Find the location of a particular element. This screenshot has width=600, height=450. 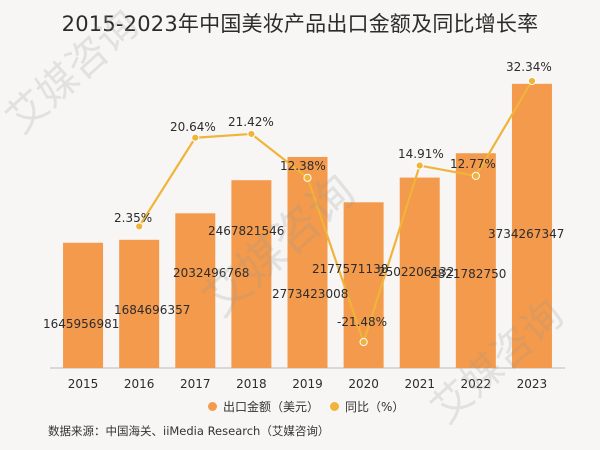

legend-label-amount: 出口金额（美元） is located at coordinates (271, 407).